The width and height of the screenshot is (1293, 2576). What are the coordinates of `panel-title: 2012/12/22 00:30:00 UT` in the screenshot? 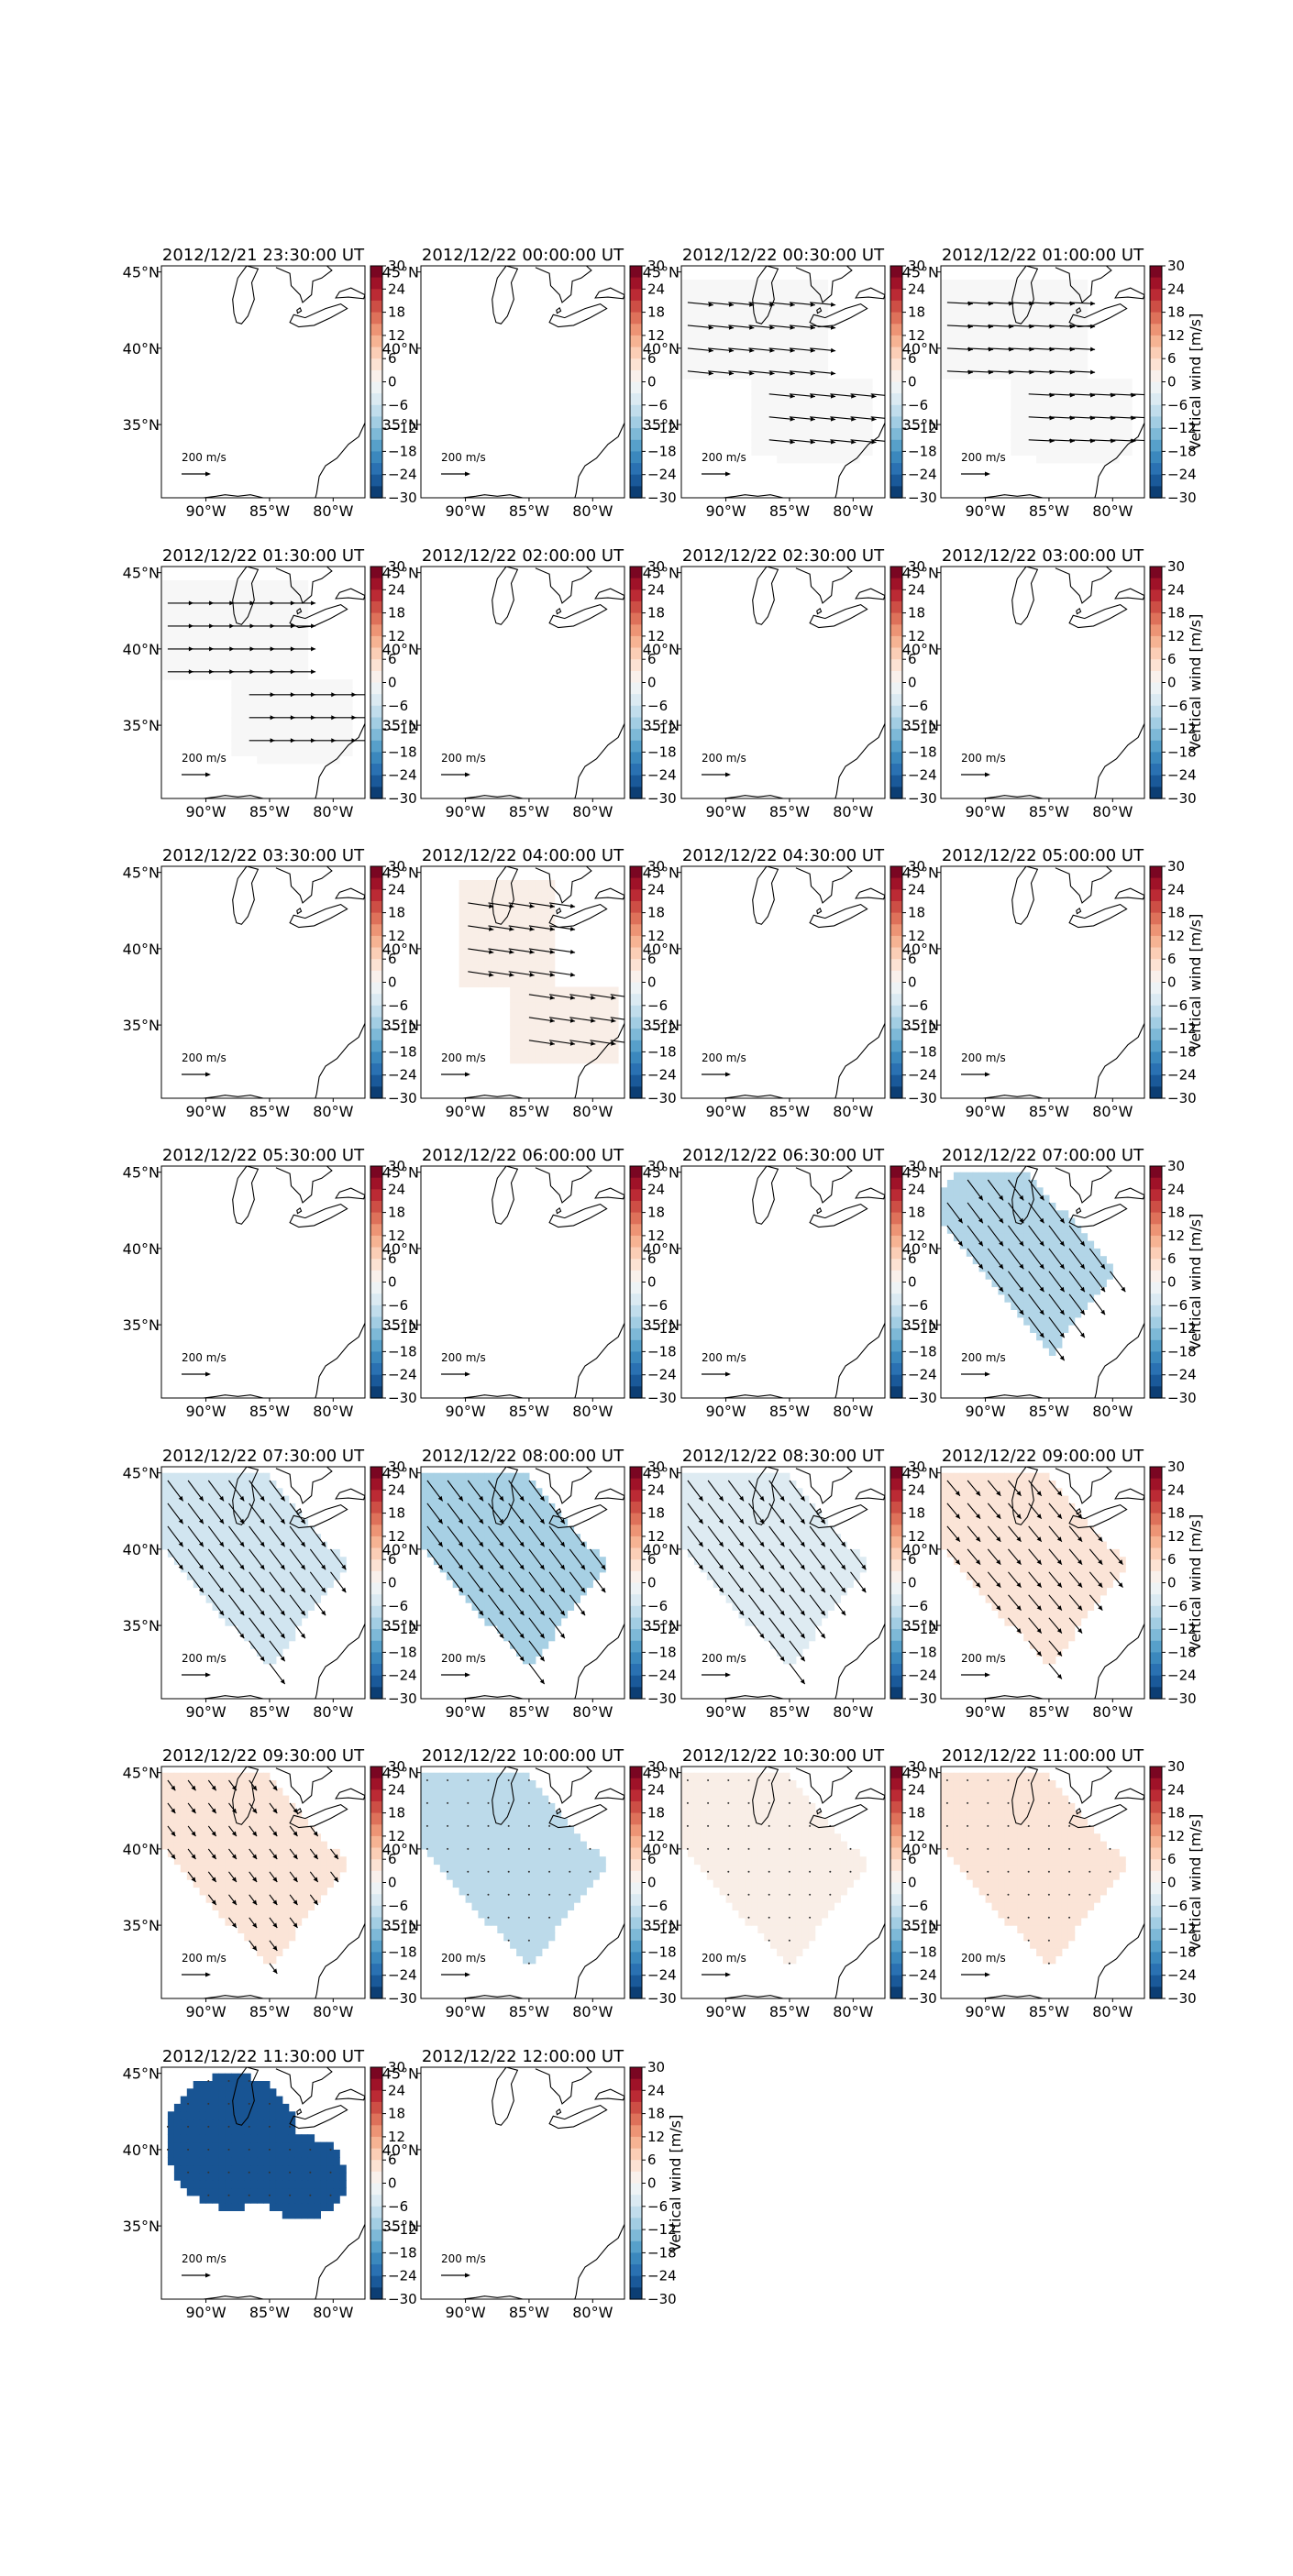 It's located at (783, 255).